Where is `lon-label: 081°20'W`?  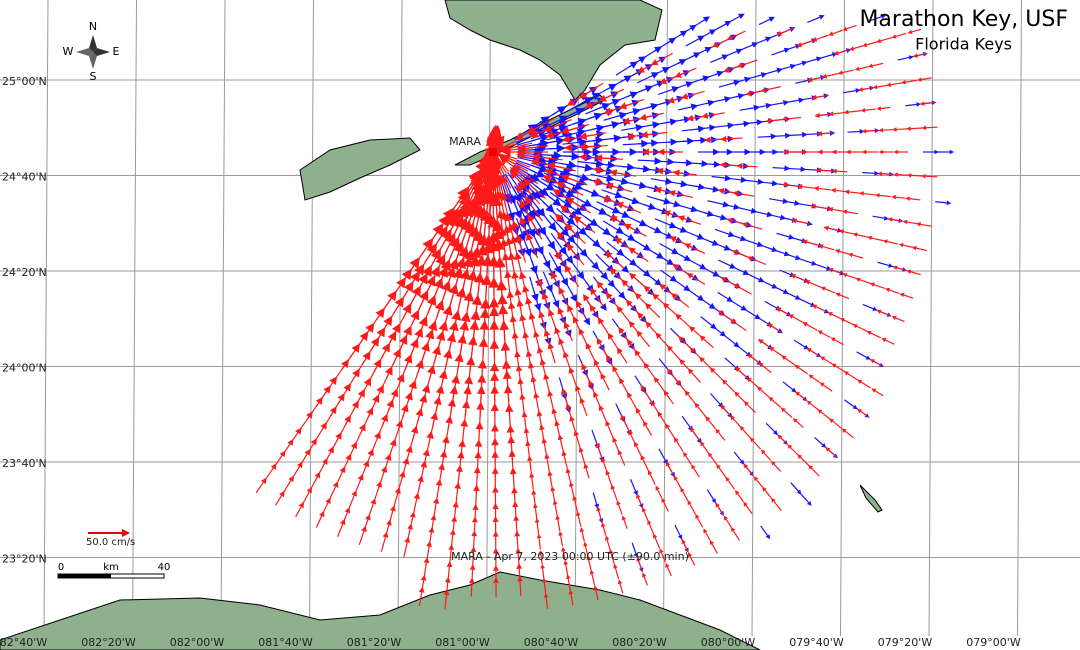 lon-label: 081°20'W is located at coordinates (374, 642).